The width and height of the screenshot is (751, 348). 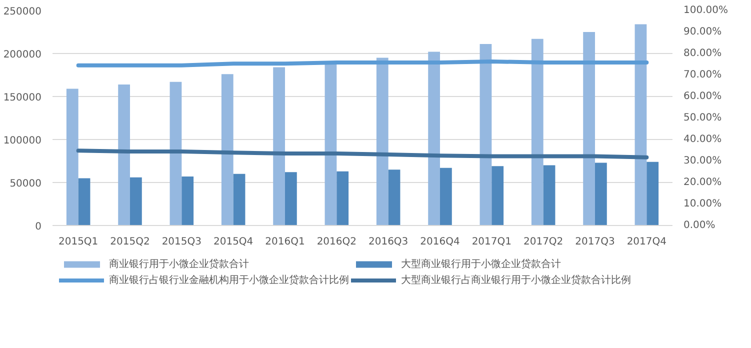 What do you see at coordinates (78, 242) in the screenshot?
I see `x-tick-label: 2015Q1` at bounding box center [78, 242].